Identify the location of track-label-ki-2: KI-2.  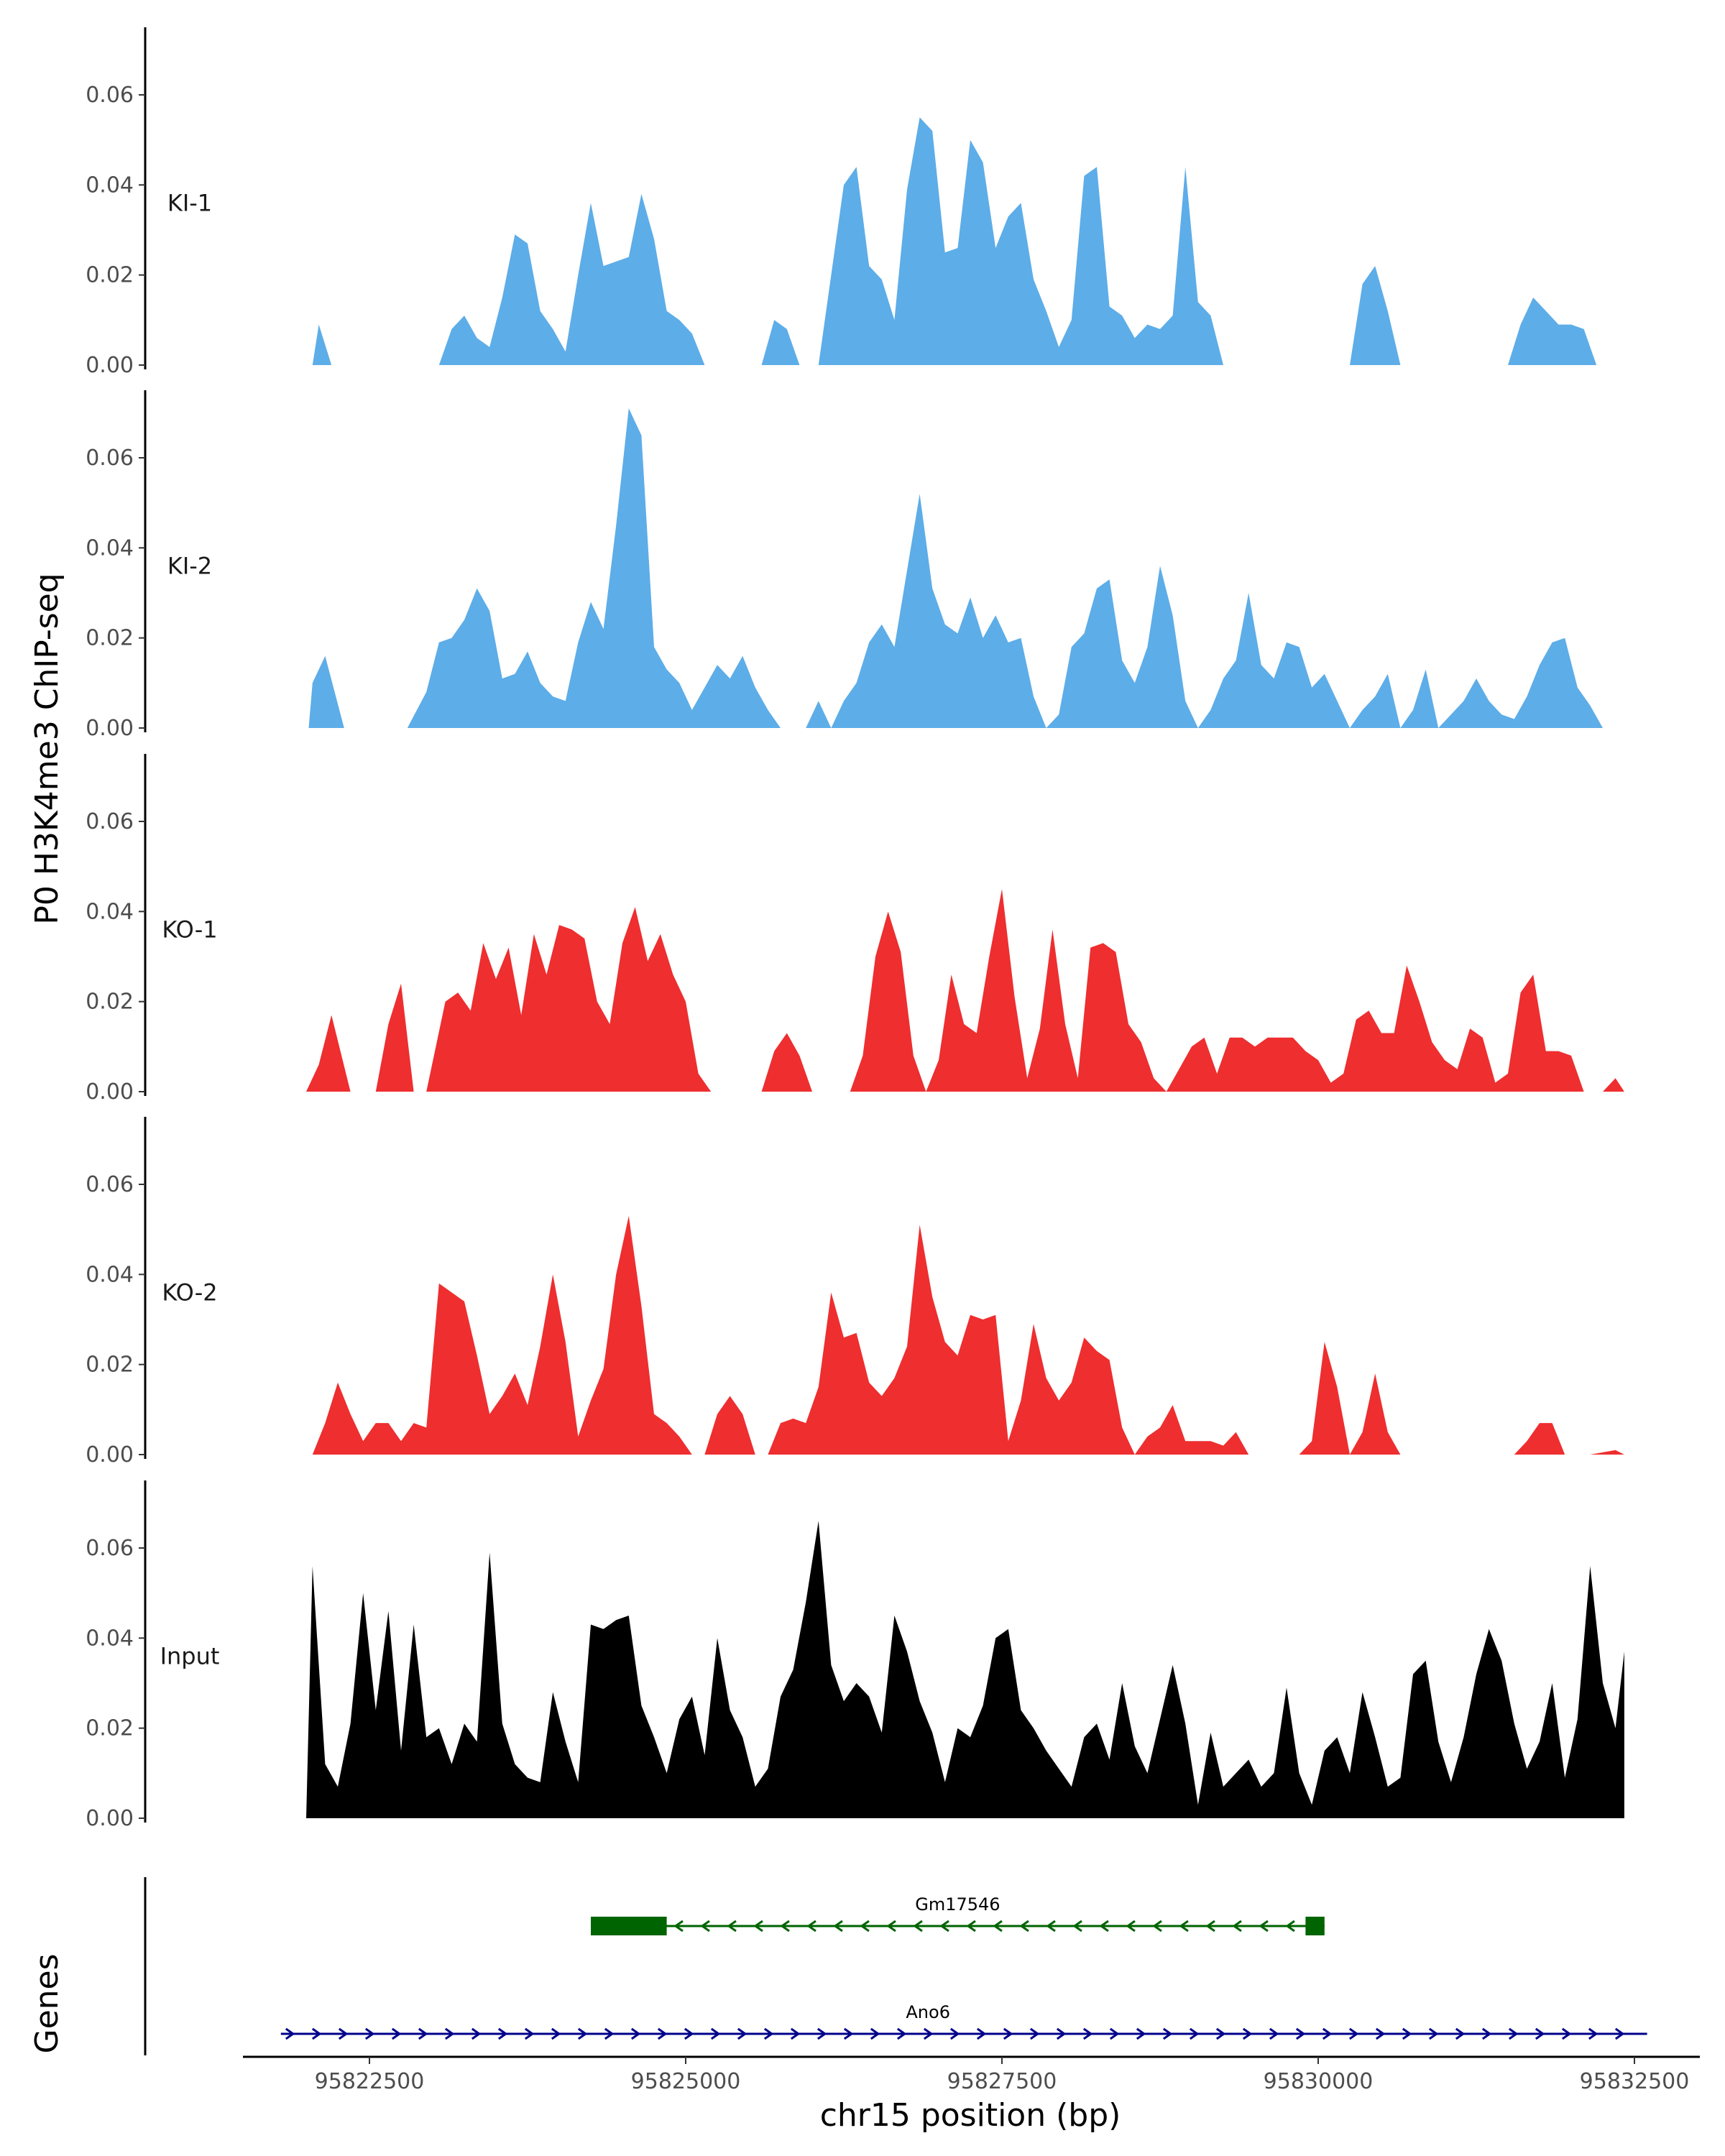
(189, 565).